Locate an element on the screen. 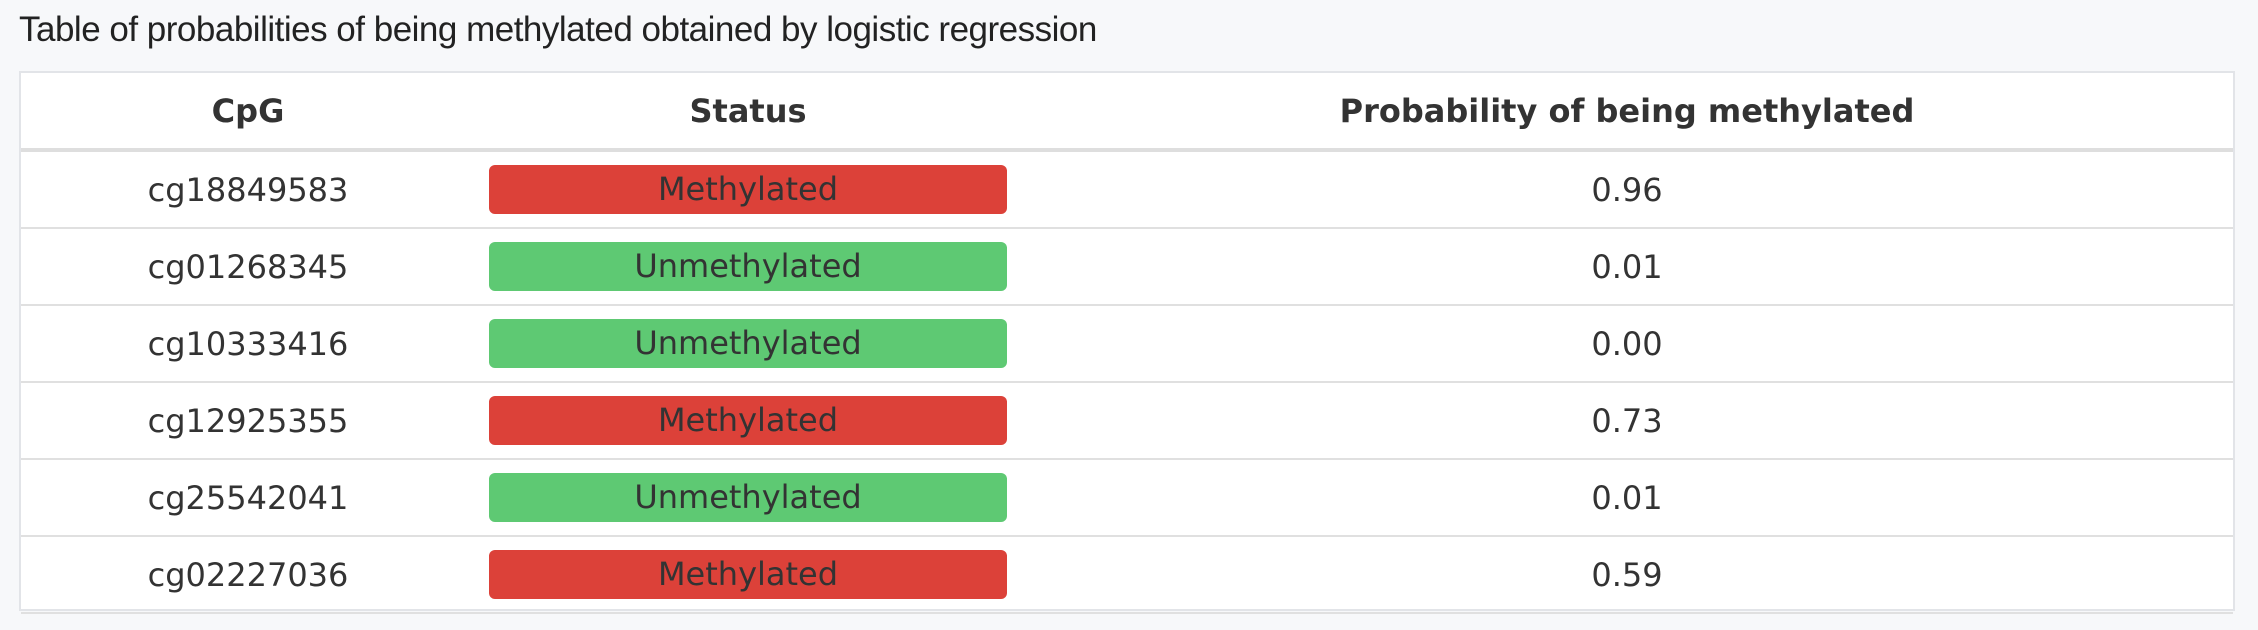  table-row: cg01268345 Unmethylated 0.01 is located at coordinates (1127, 267).